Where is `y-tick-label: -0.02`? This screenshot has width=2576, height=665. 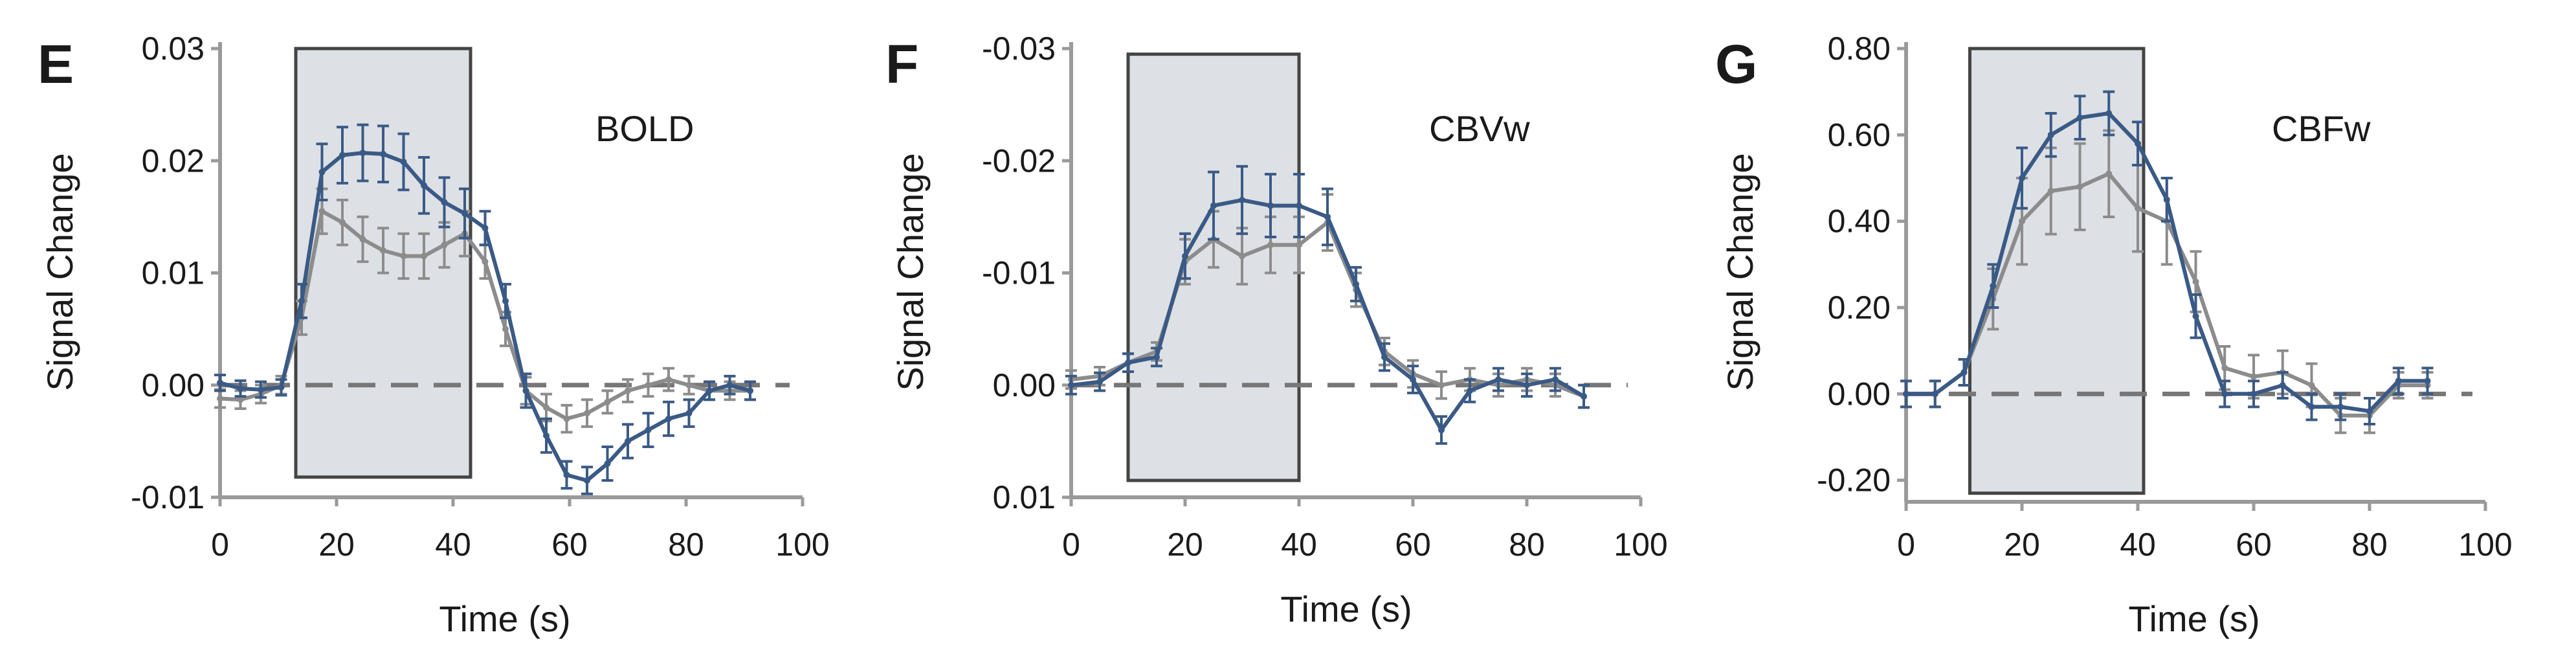 y-tick-label: -0.02 is located at coordinates (1019, 160).